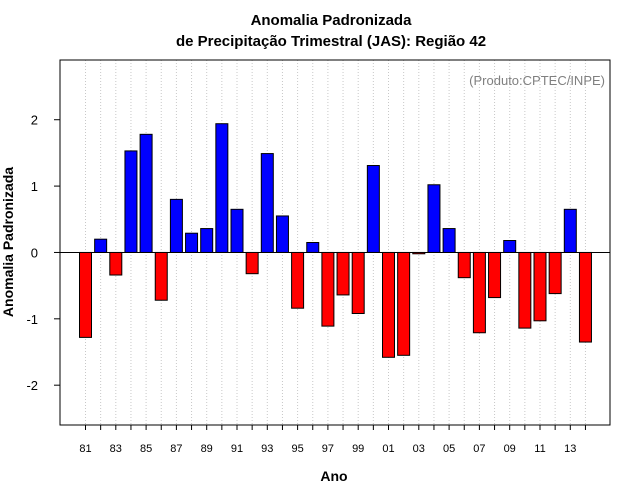  Describe the element at coordinates (449, 449) in the screenshot. I see `x-tick-label: 05` at that location.